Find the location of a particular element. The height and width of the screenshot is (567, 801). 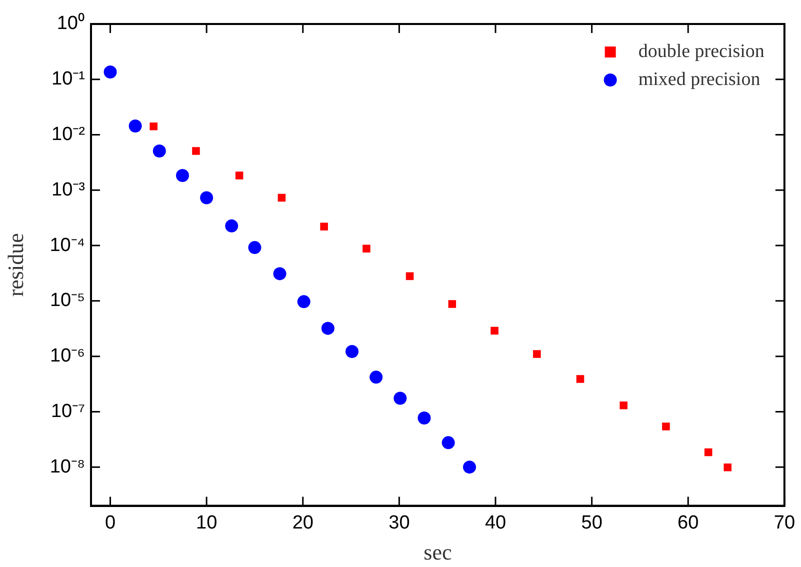

x-tick-label: 70 is located at coordinates (785, 523).